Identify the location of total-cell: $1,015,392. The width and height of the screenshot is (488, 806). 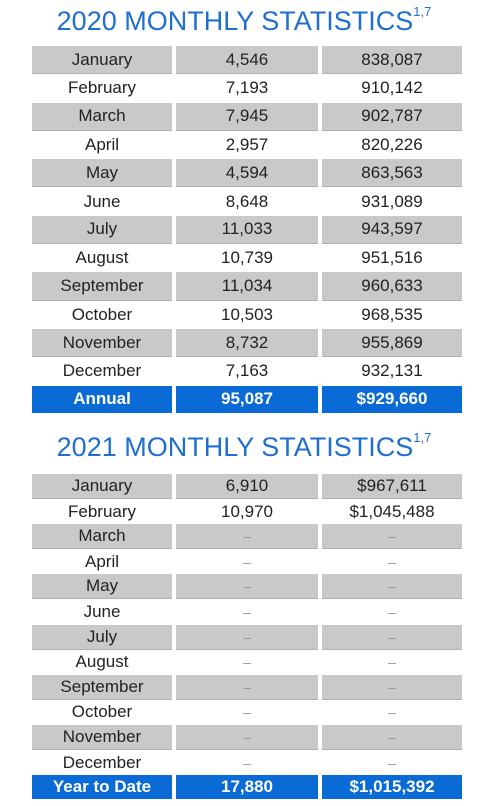
(392, 787).